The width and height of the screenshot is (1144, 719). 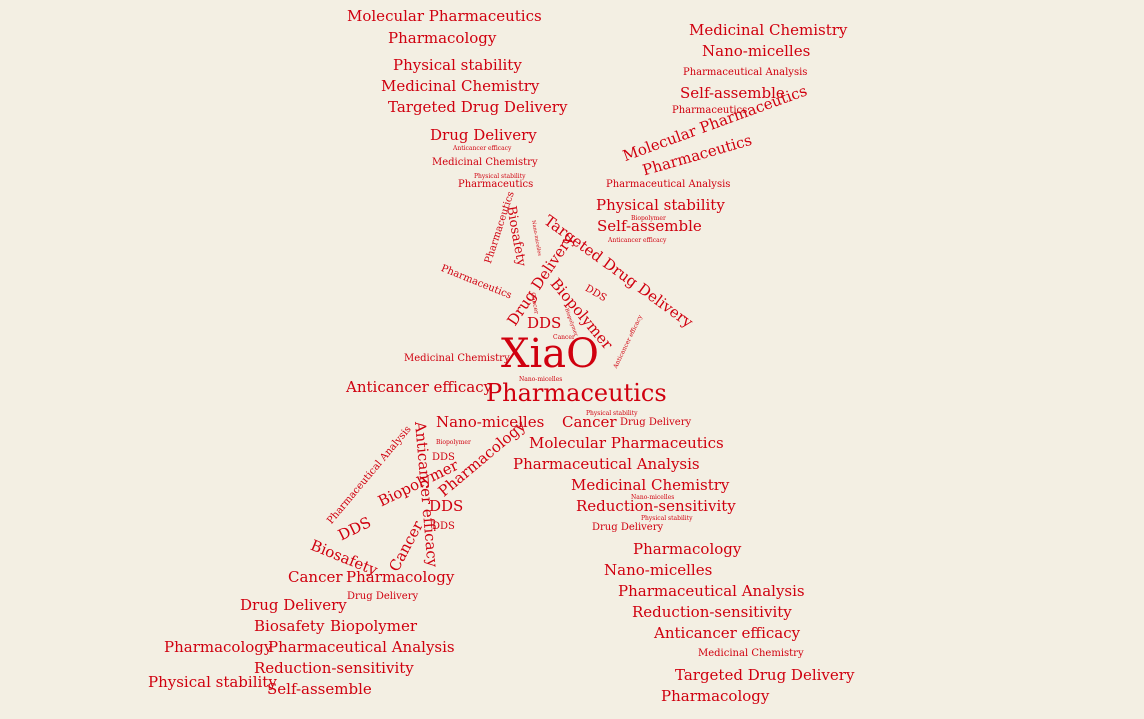 What do you see at coordinates (576, 393) in the screenshot?
I see `subtitle-word: Pharmaceutics` at bounding box center [576, 393].